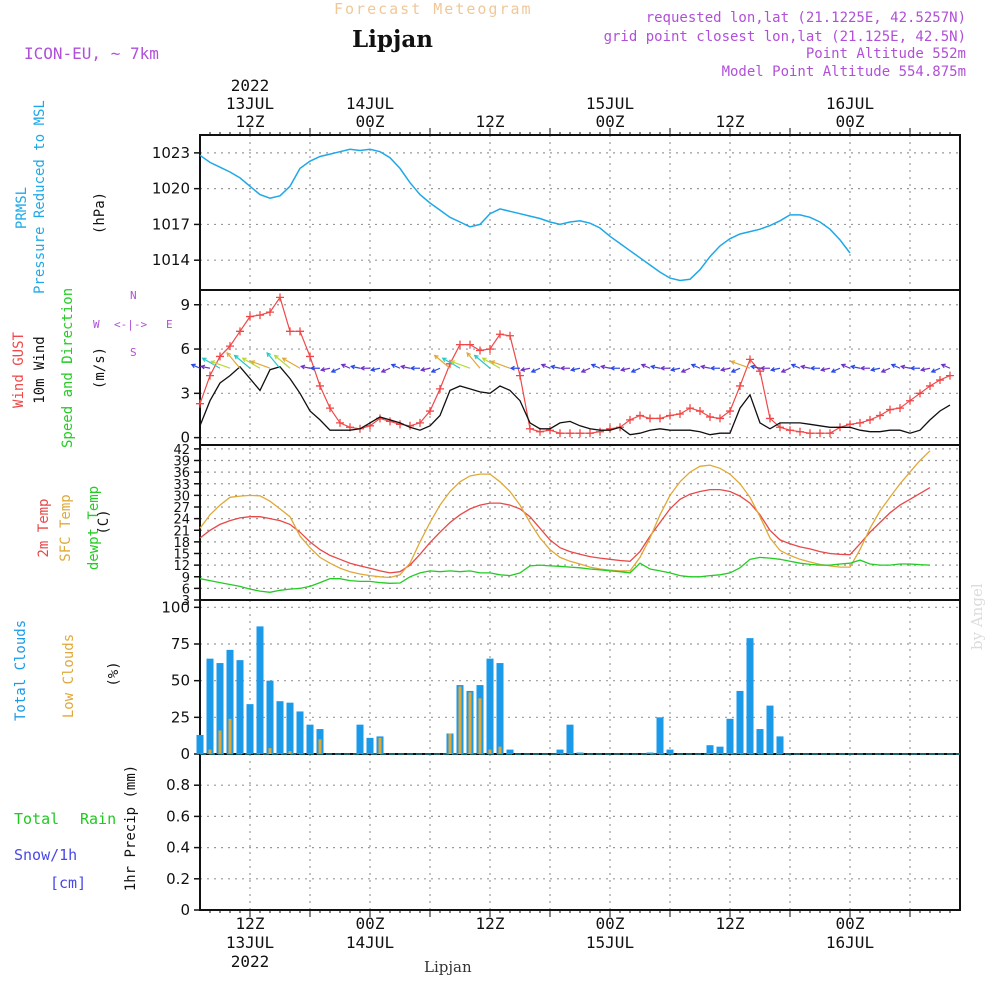 This screenshot has width=1000, height=1000. Describe the element at coordinates (68, 883) in the screenshot. I see `precip-cm-label: [cm]` at that location.